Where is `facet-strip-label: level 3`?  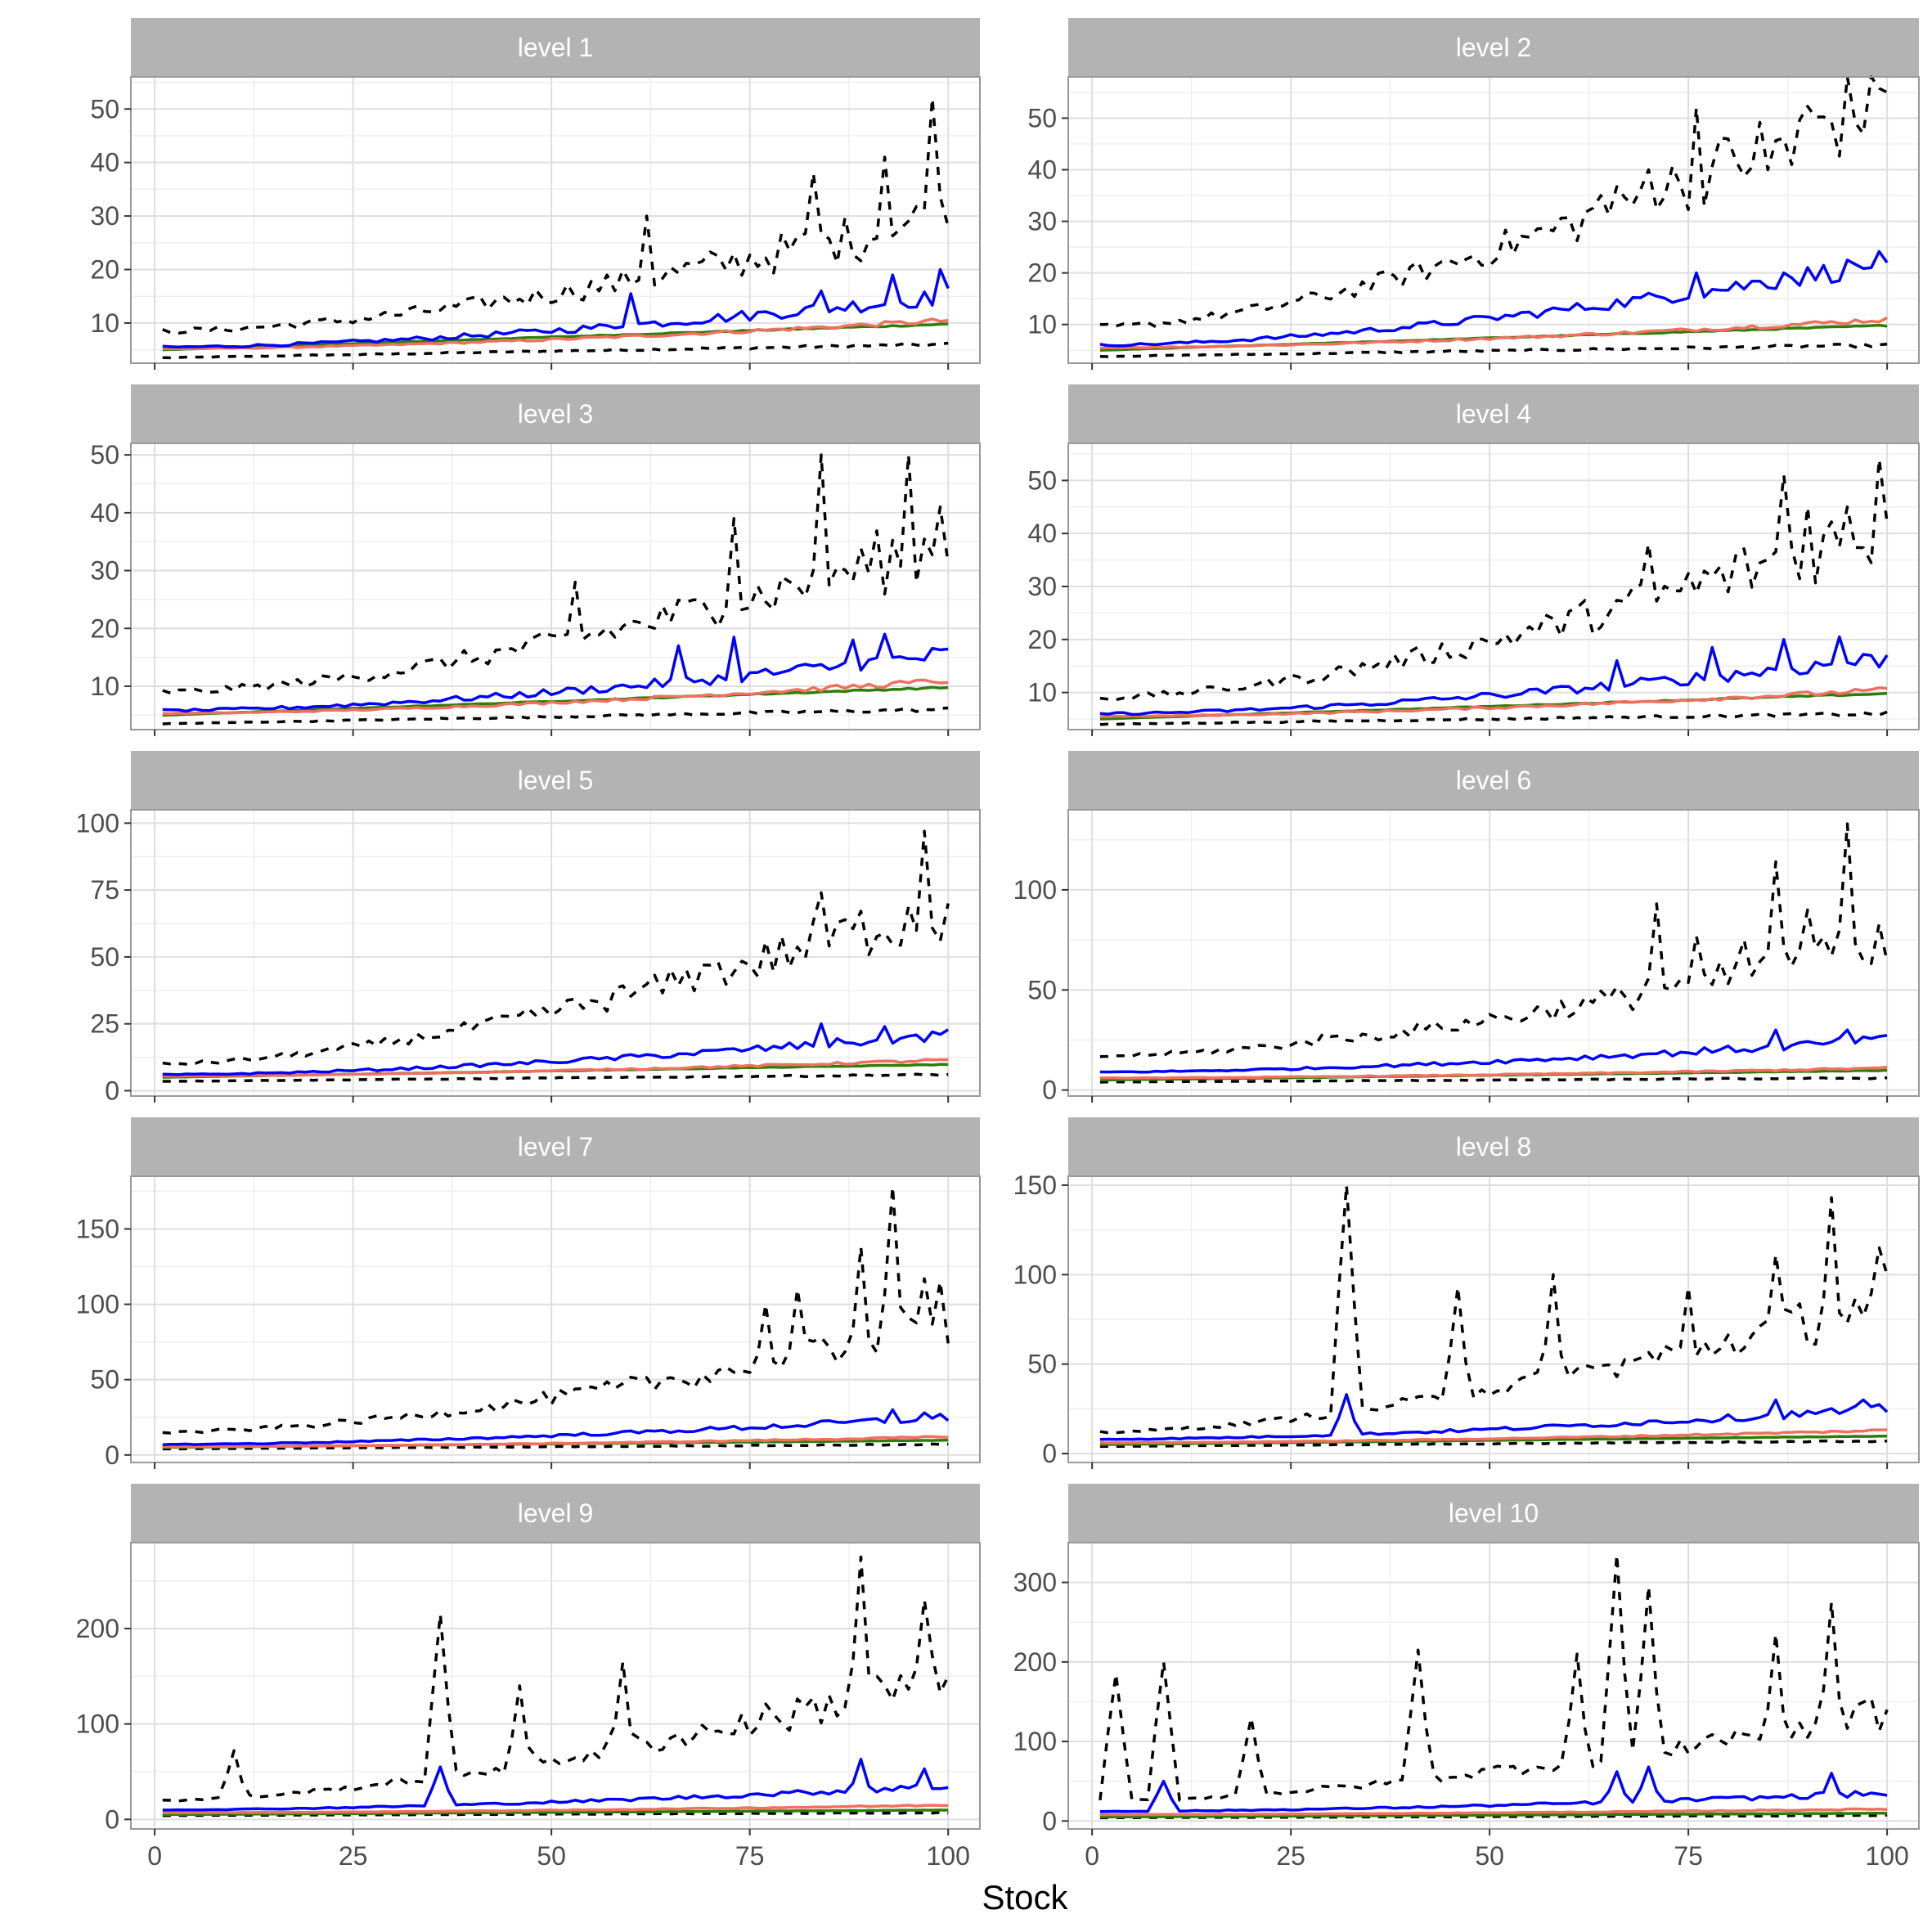
facet-strip-label: level 3 is located at coordinates (556, 414).